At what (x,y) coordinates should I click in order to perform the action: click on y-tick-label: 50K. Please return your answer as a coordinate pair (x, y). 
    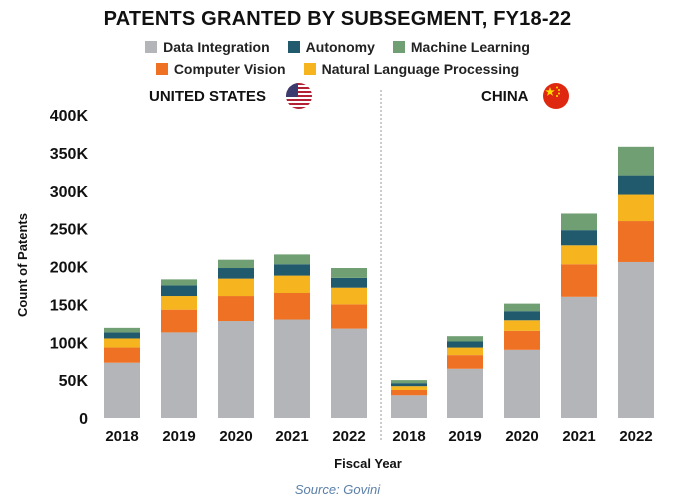
    Looking at the image, I should click on (74, 381).